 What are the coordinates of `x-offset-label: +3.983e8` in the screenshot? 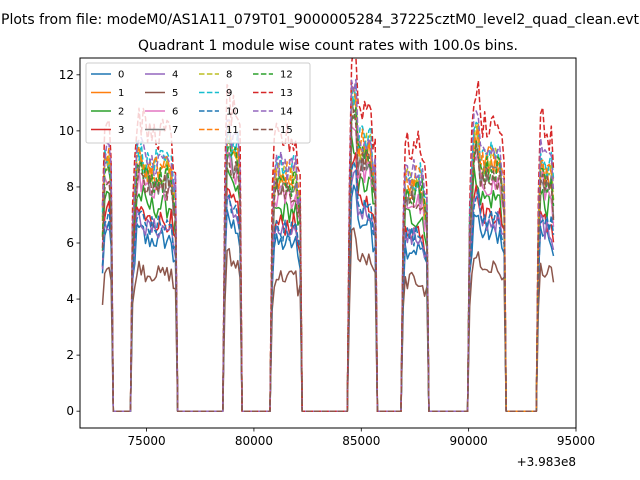 It's located at (546, 462).